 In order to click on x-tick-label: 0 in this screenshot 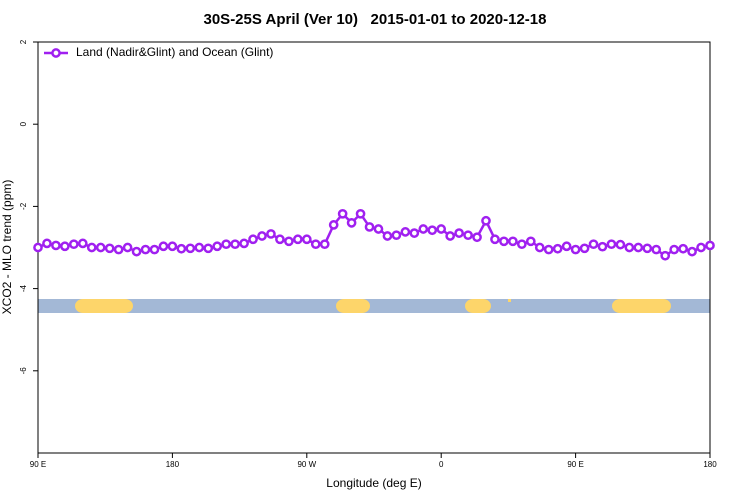, I will do `click(441, 464)`.